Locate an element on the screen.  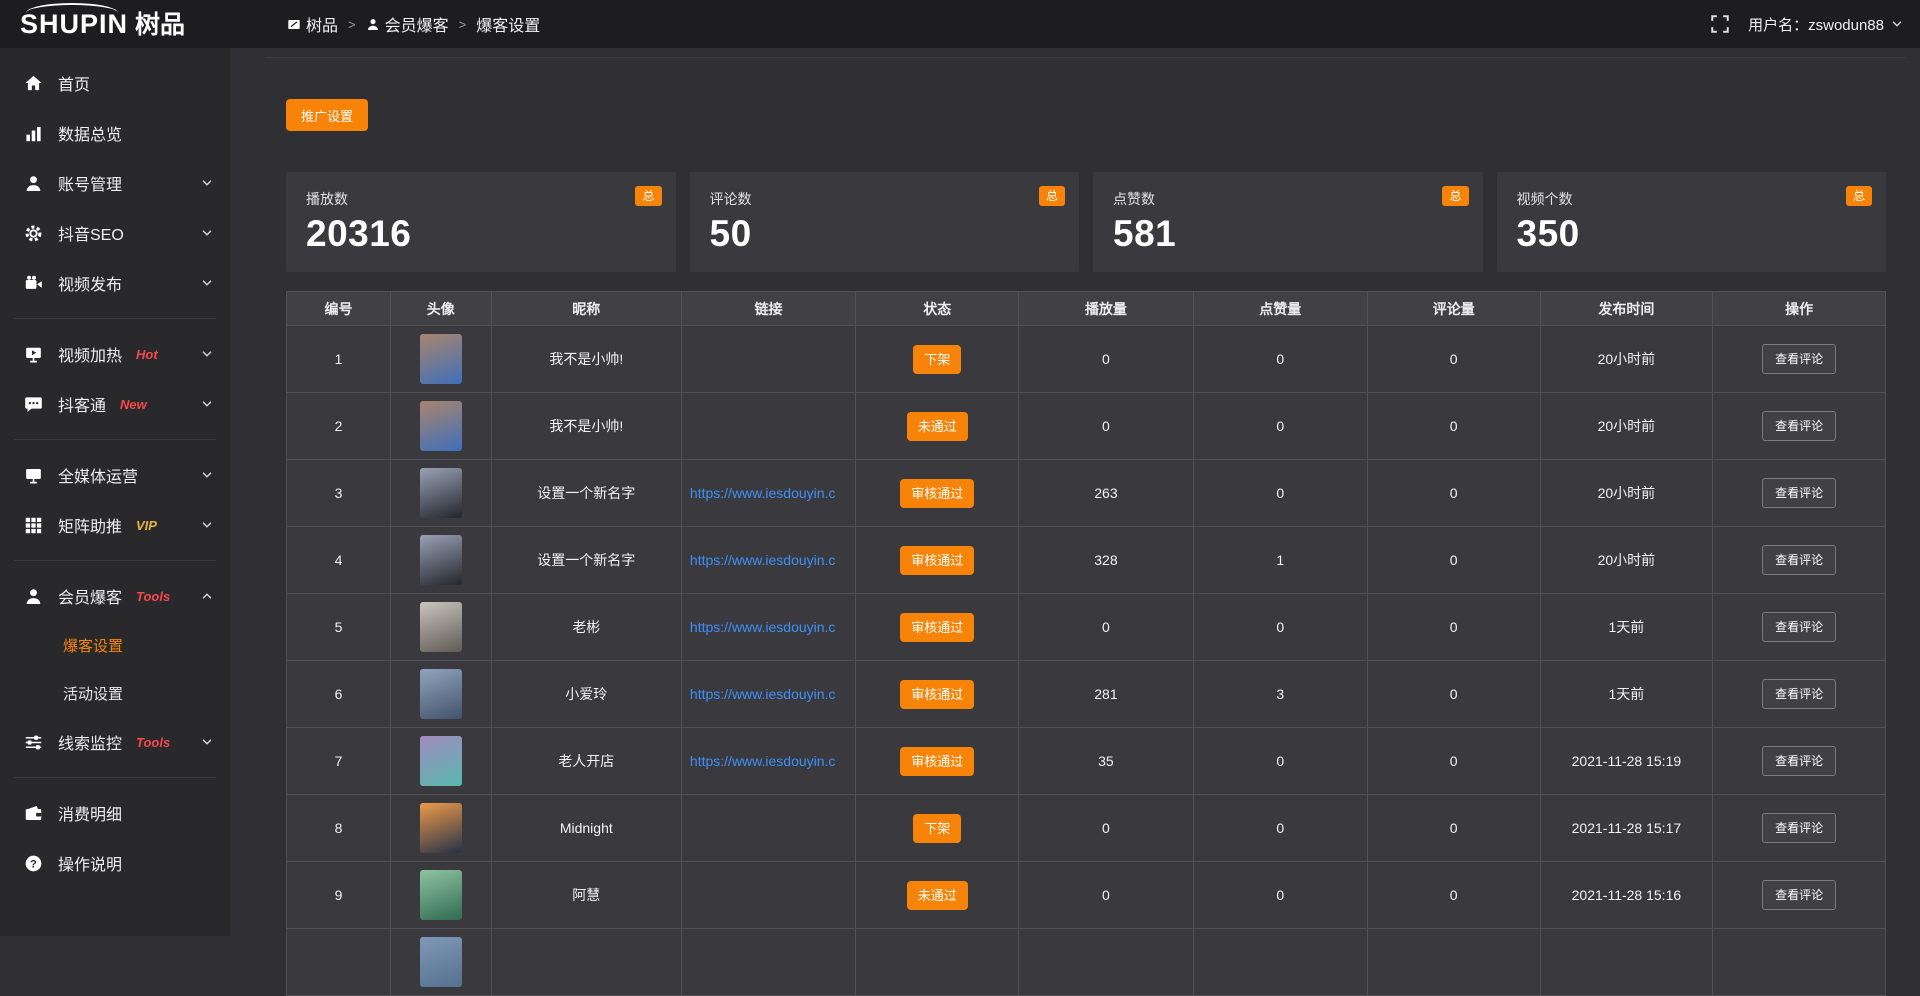
cell-id: 5 is located at coordinates (338, 627).